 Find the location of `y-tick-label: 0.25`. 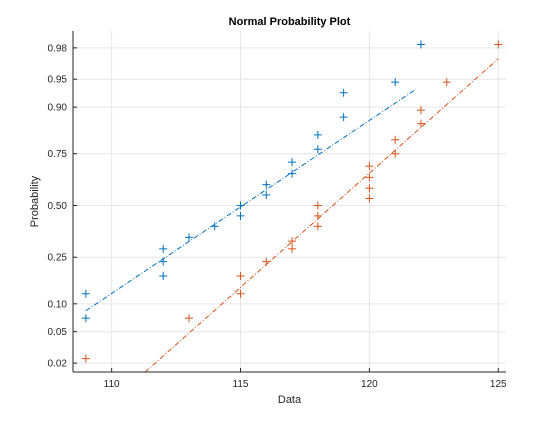

y-tick-label: 0.25 is located at coordinates (58, 258).